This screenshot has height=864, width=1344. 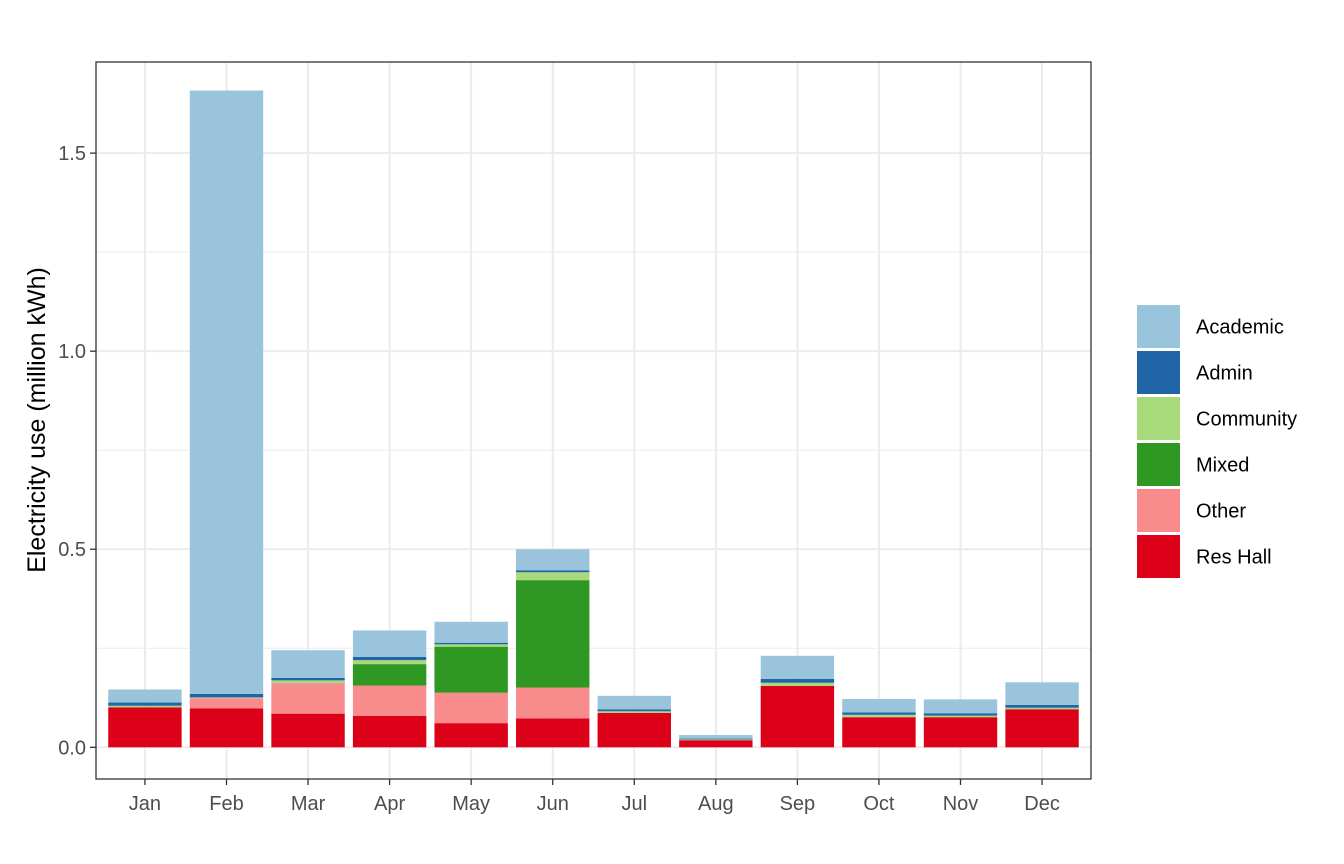 I want to click on legend-label: Admin, so click(x=1224, y=374).